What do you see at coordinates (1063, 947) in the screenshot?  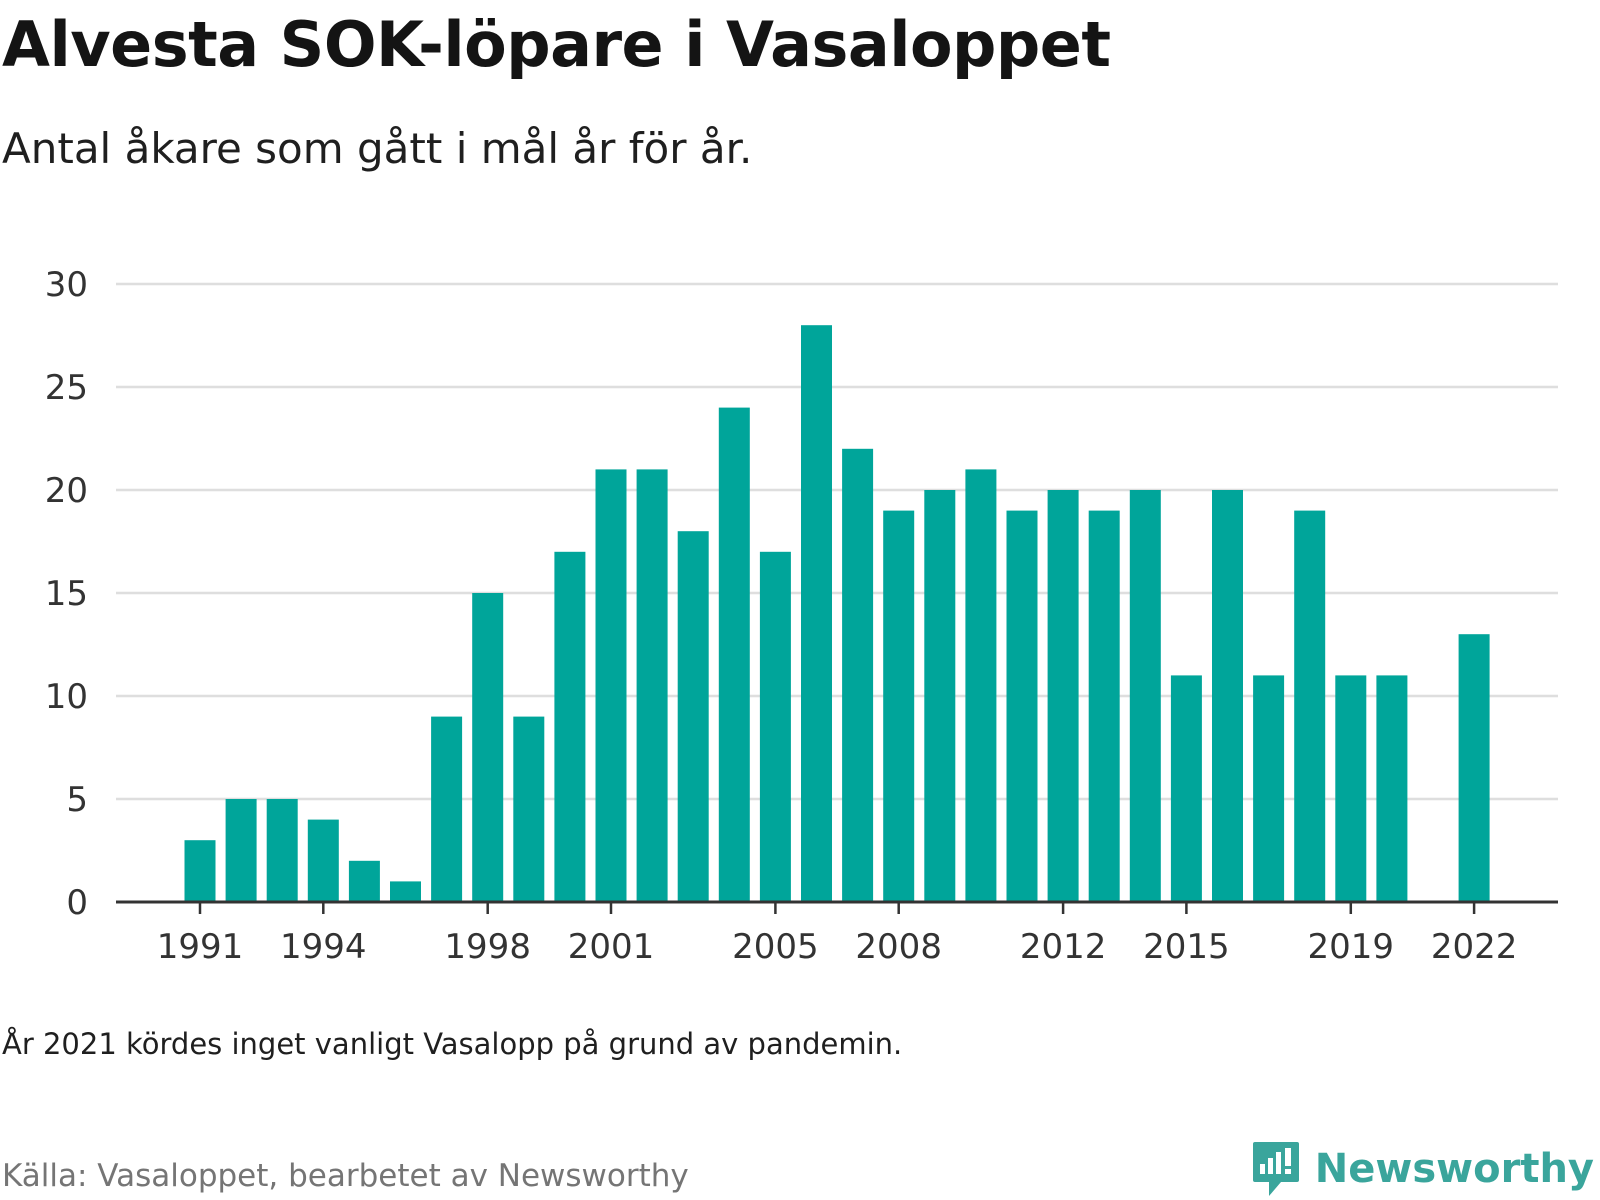 I see `x-tick-label: 2012` at bounding box center [1063, 947].